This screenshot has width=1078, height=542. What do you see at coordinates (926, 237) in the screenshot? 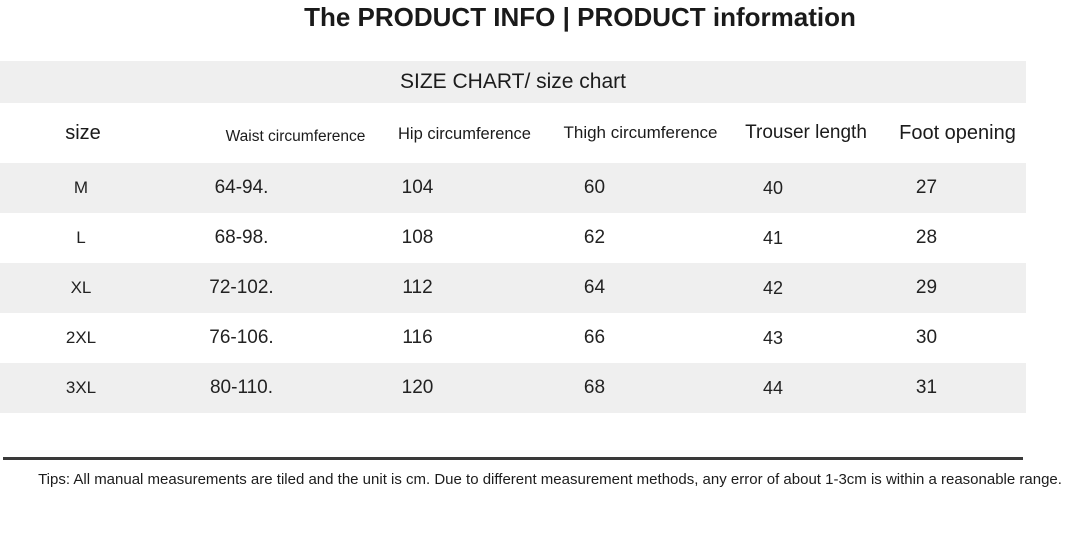
I see `cell-foot-opening: 28` at bounding box center [926, 237].